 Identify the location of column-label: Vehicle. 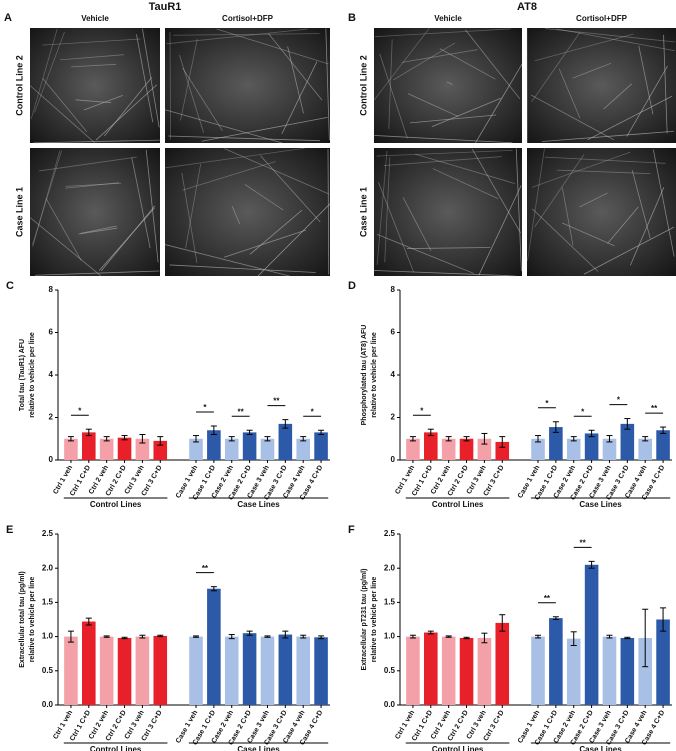
(448, 18).